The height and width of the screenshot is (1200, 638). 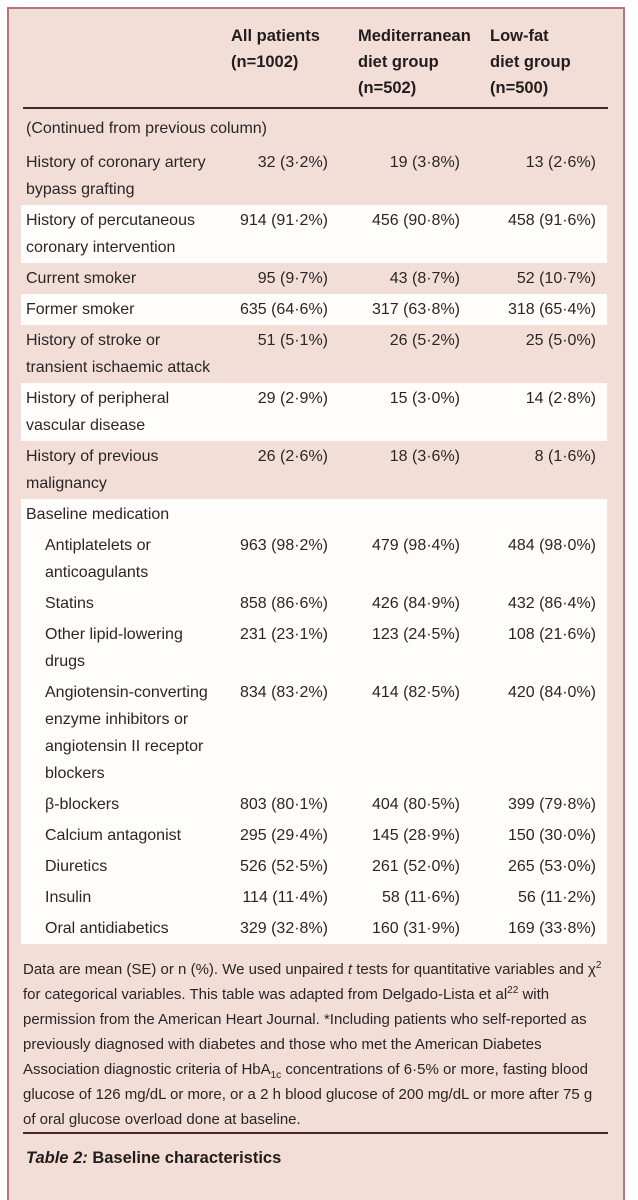 What do you see at coordinates (387, 88) in the screenshot?
I see `column-header-line: (n=502)` at bounding box center [387, 88].